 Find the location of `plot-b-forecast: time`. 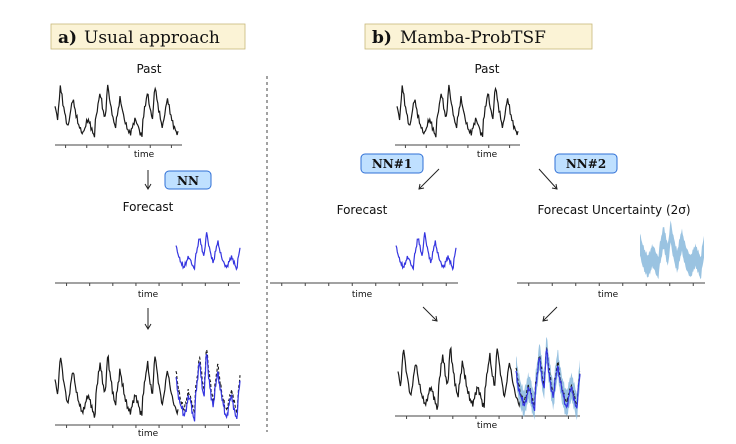

plot-b-forecast: time is located at coordinates (364, 266).